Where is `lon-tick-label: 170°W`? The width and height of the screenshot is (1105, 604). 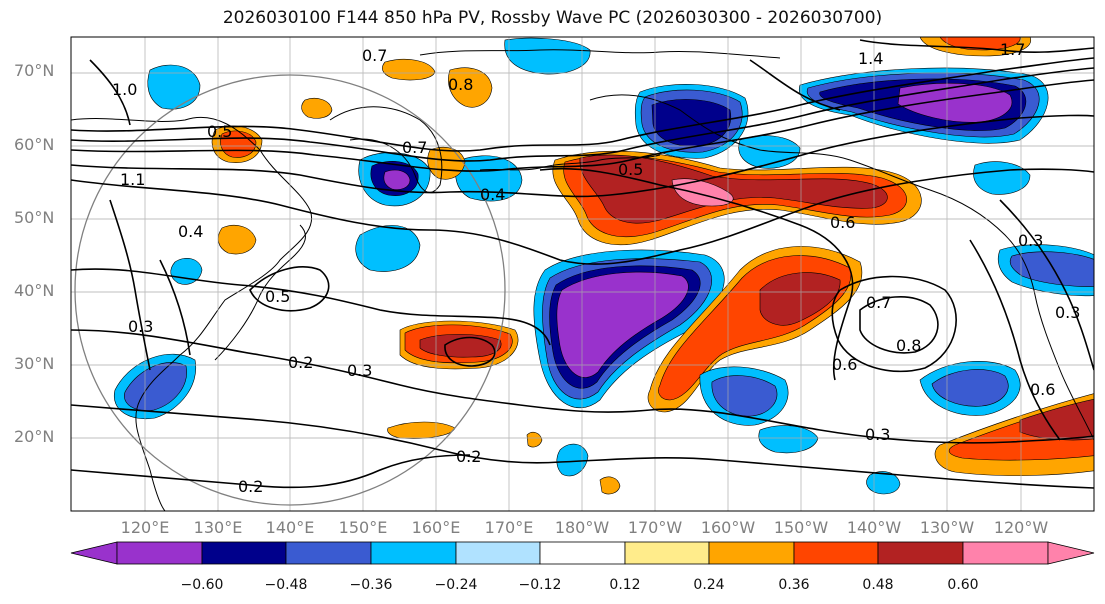 lon-tick-label: 170°W is located at coordinates (655, 527).